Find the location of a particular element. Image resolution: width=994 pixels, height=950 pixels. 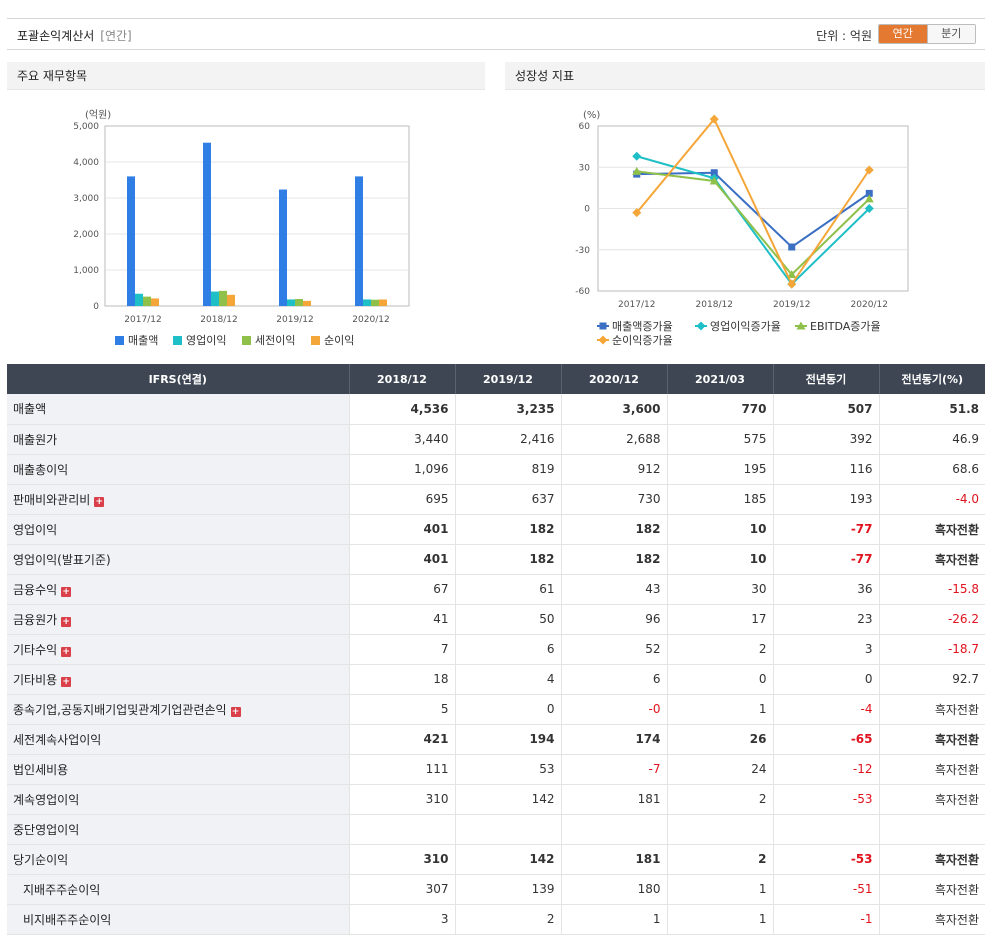

table-row: 중단영업이익 is located at coordinates (496, 829).